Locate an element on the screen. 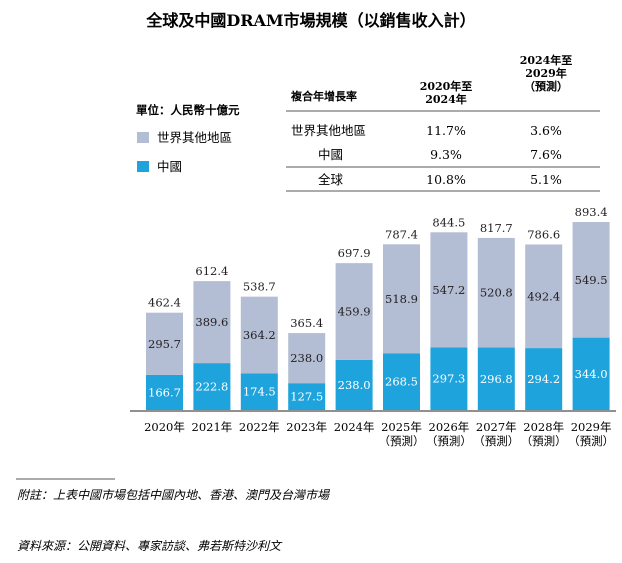 The image size is (622, 563). value-label-china-1: 222.8 is located at coordinates (211, 387).